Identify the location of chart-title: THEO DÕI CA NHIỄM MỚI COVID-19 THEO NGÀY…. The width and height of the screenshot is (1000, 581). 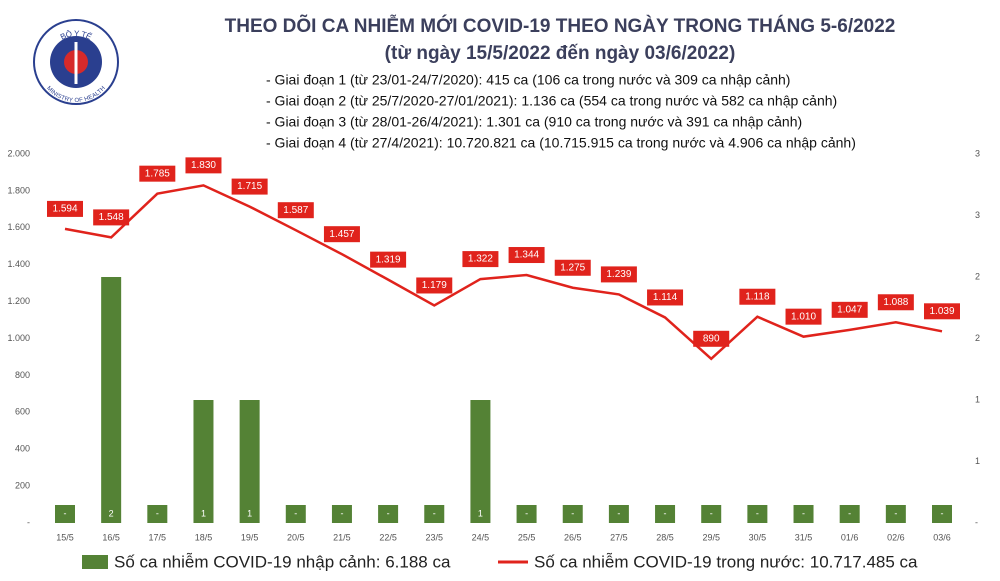
(560, 26).